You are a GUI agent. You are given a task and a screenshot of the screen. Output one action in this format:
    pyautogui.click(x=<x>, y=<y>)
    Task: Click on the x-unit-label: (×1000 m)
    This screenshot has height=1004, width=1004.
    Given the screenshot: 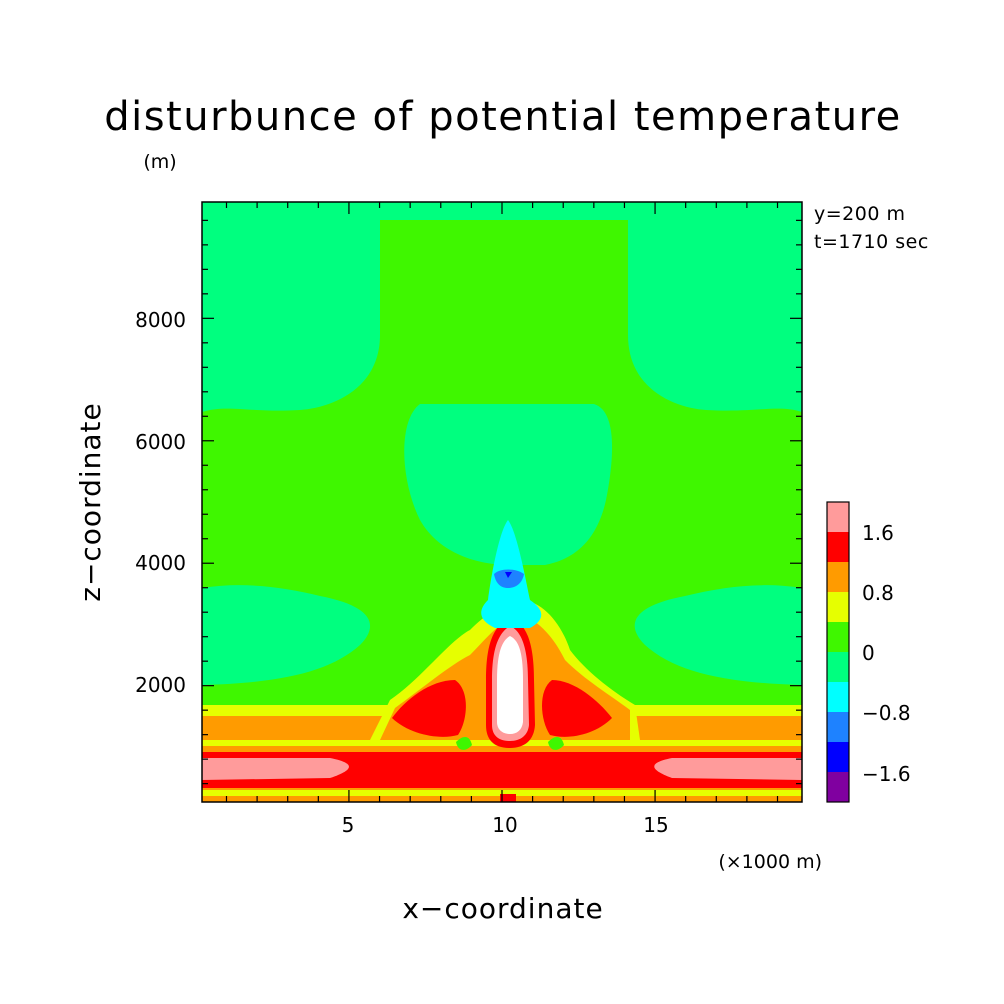 What is the action you would take?
    pyautogui.click(x=770, y=862)
    